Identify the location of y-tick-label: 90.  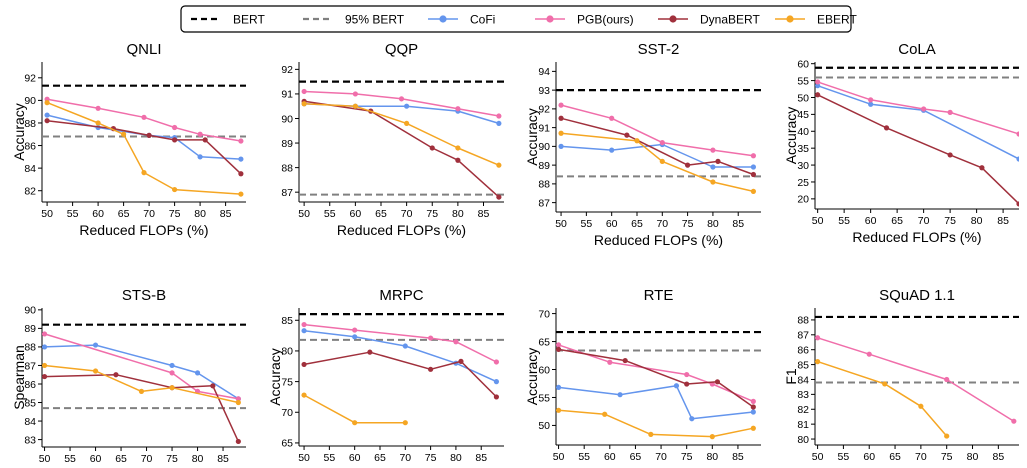
(544, 147).